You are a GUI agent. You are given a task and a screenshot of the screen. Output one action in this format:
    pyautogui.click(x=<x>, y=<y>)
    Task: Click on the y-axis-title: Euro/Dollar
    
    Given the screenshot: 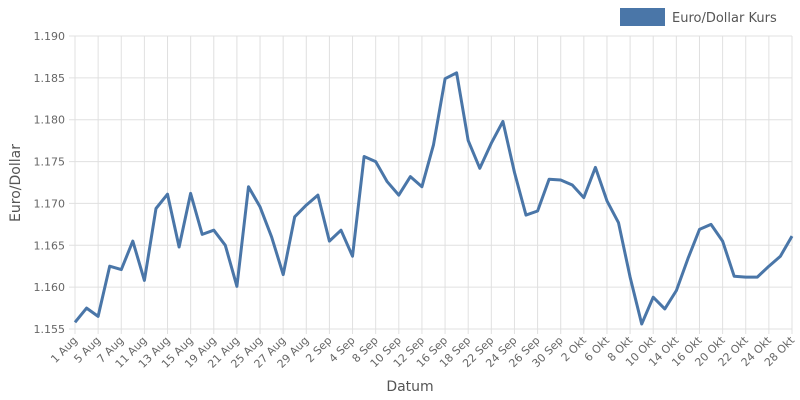 What is the action you would take?
    pyautogui.click(x=16, y=183)
    